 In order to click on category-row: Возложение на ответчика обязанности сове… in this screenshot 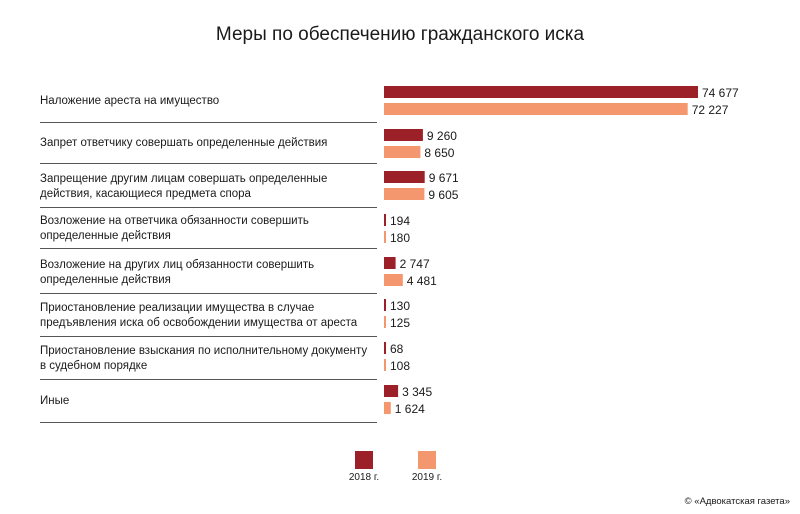, I will do `click(208, 229)`.